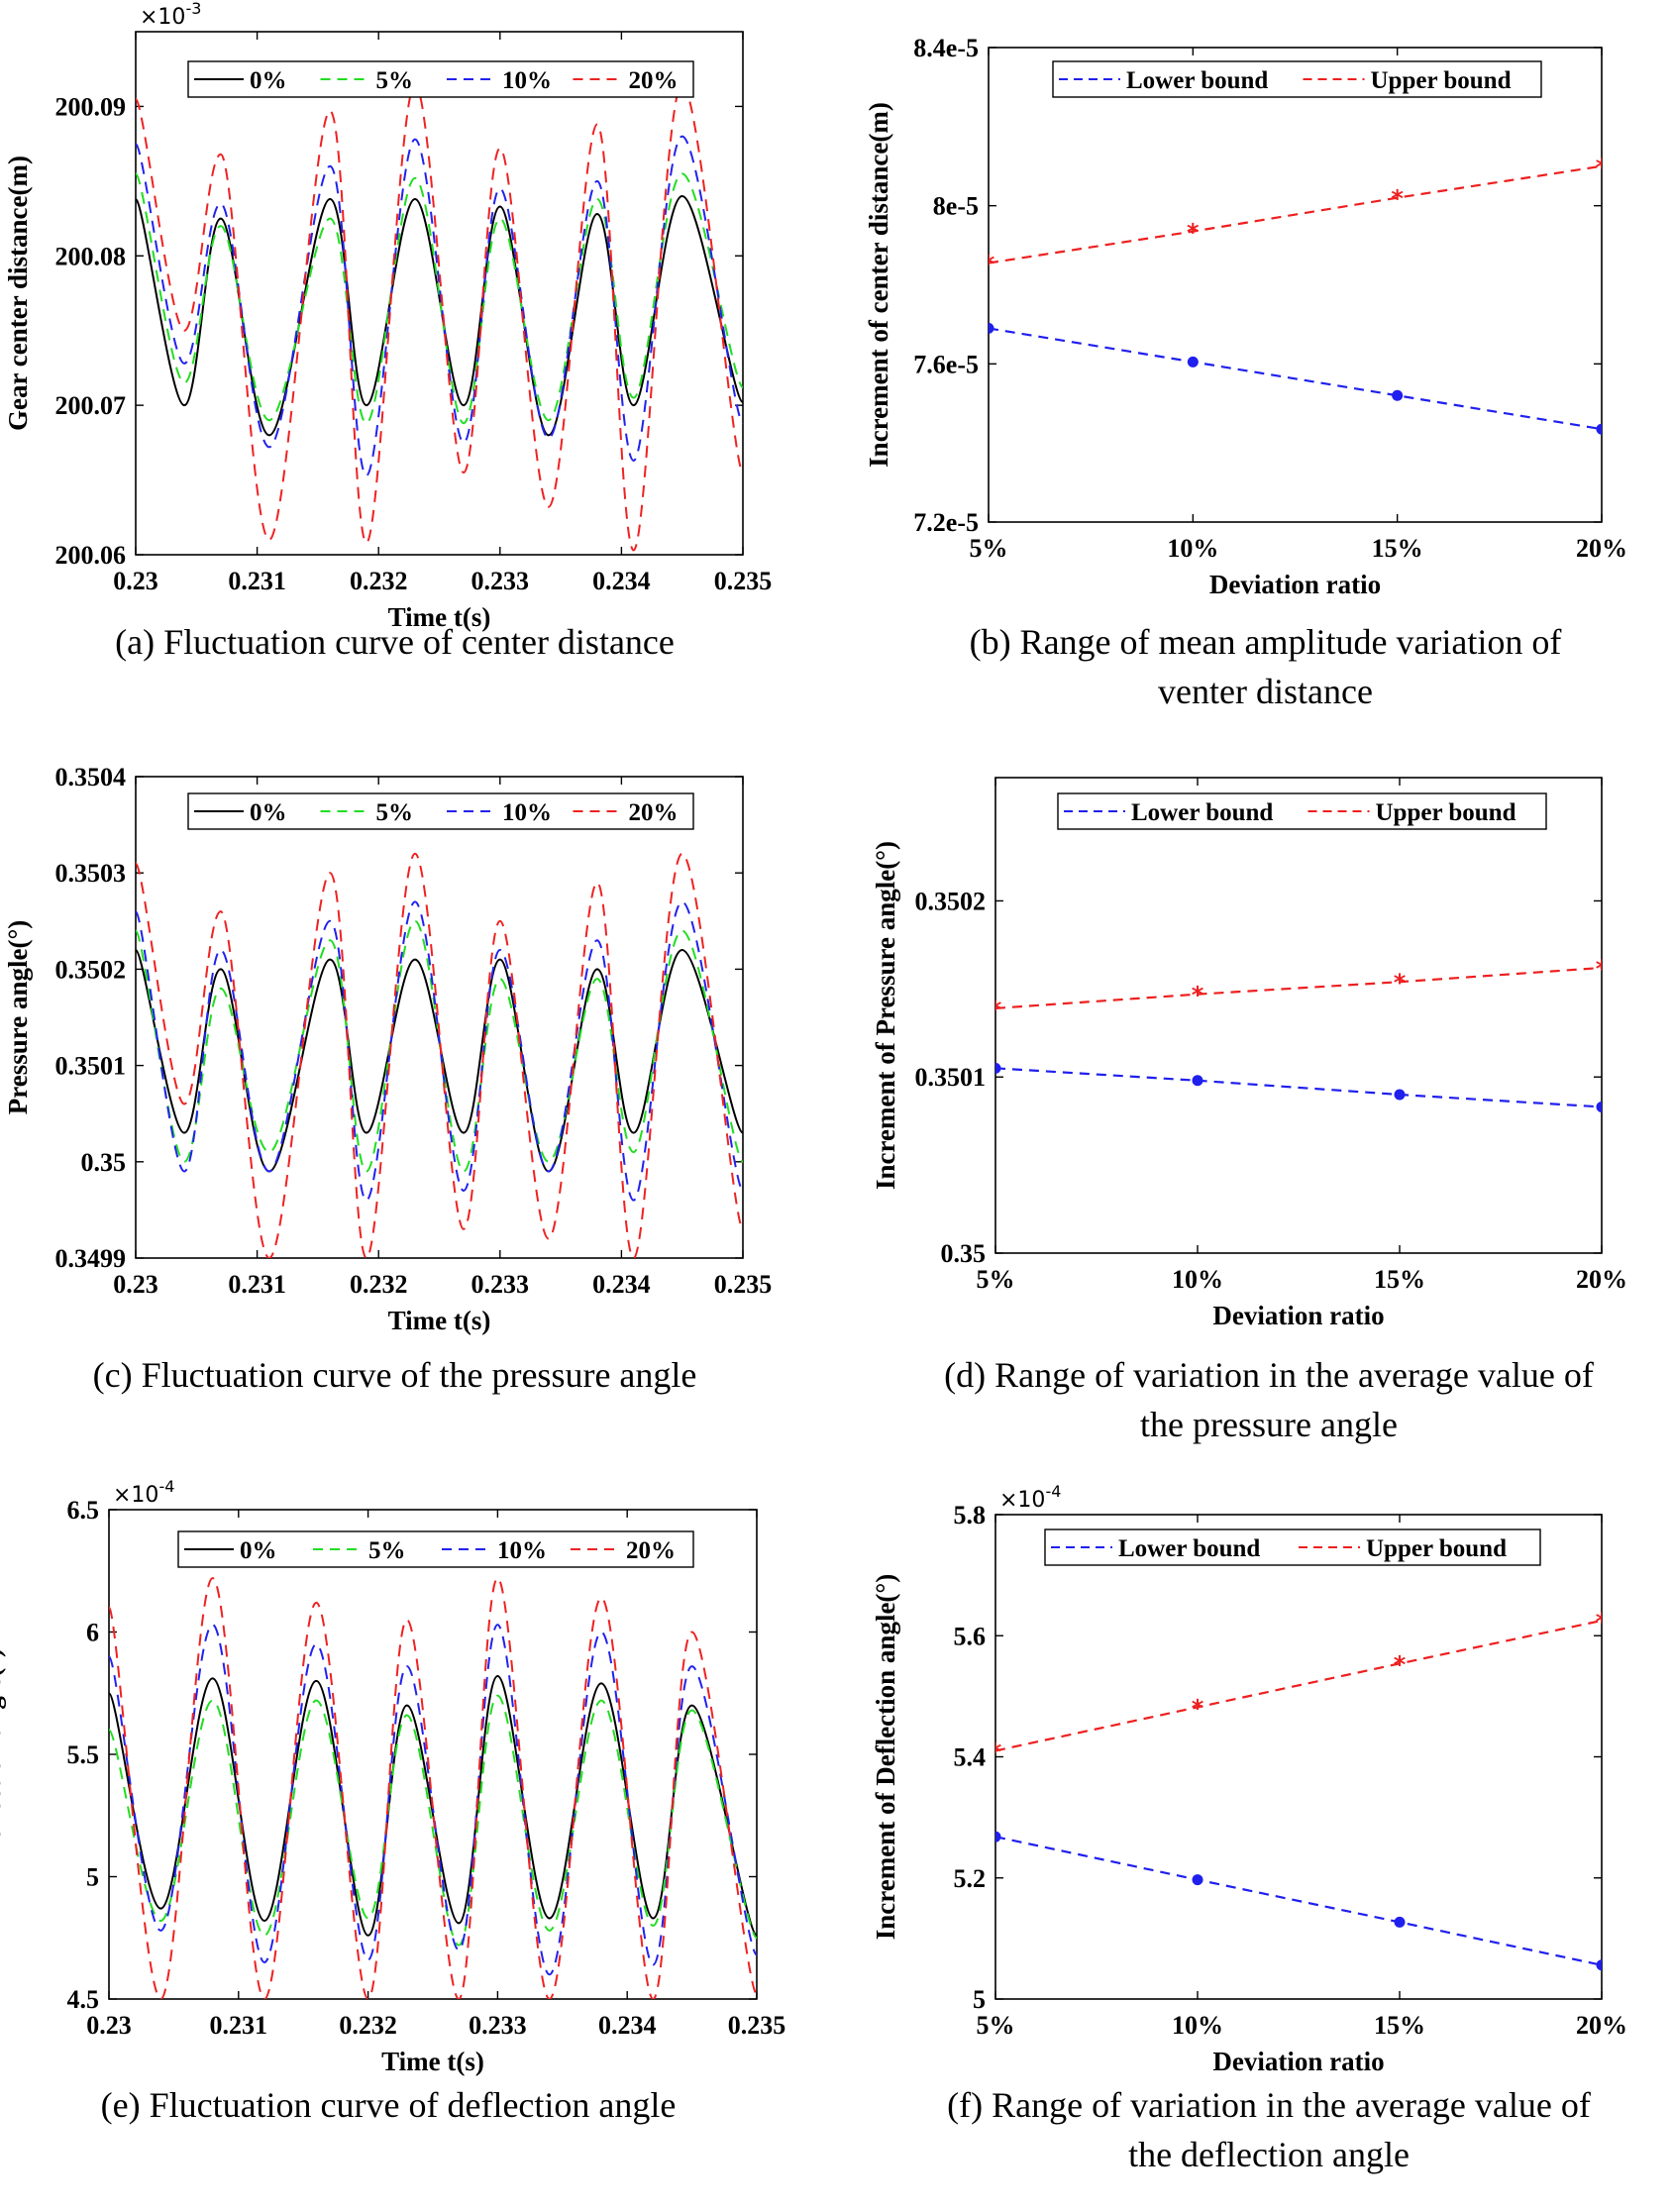 The image size is (1673, 2212). What do you see at coordinates (527, 80) in the screenshot?
I see `legend-label: 10%` at bounding box center [527, 80].